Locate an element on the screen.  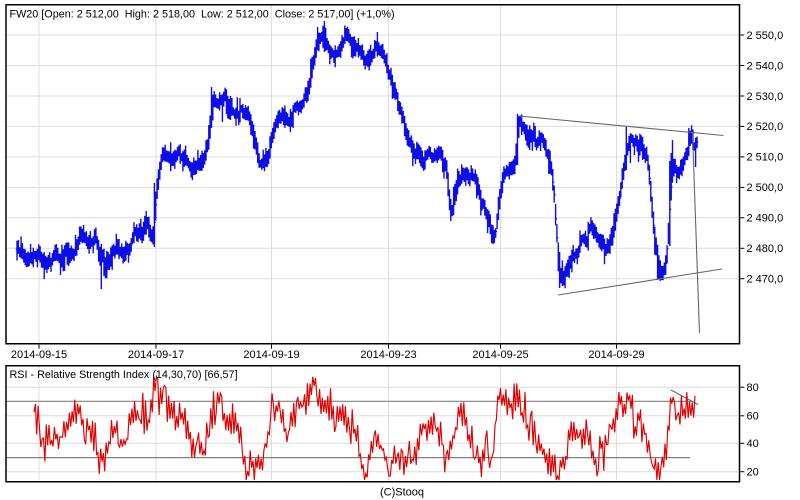
svg-text: 2 520,0 is located at coordinates (765, 127).